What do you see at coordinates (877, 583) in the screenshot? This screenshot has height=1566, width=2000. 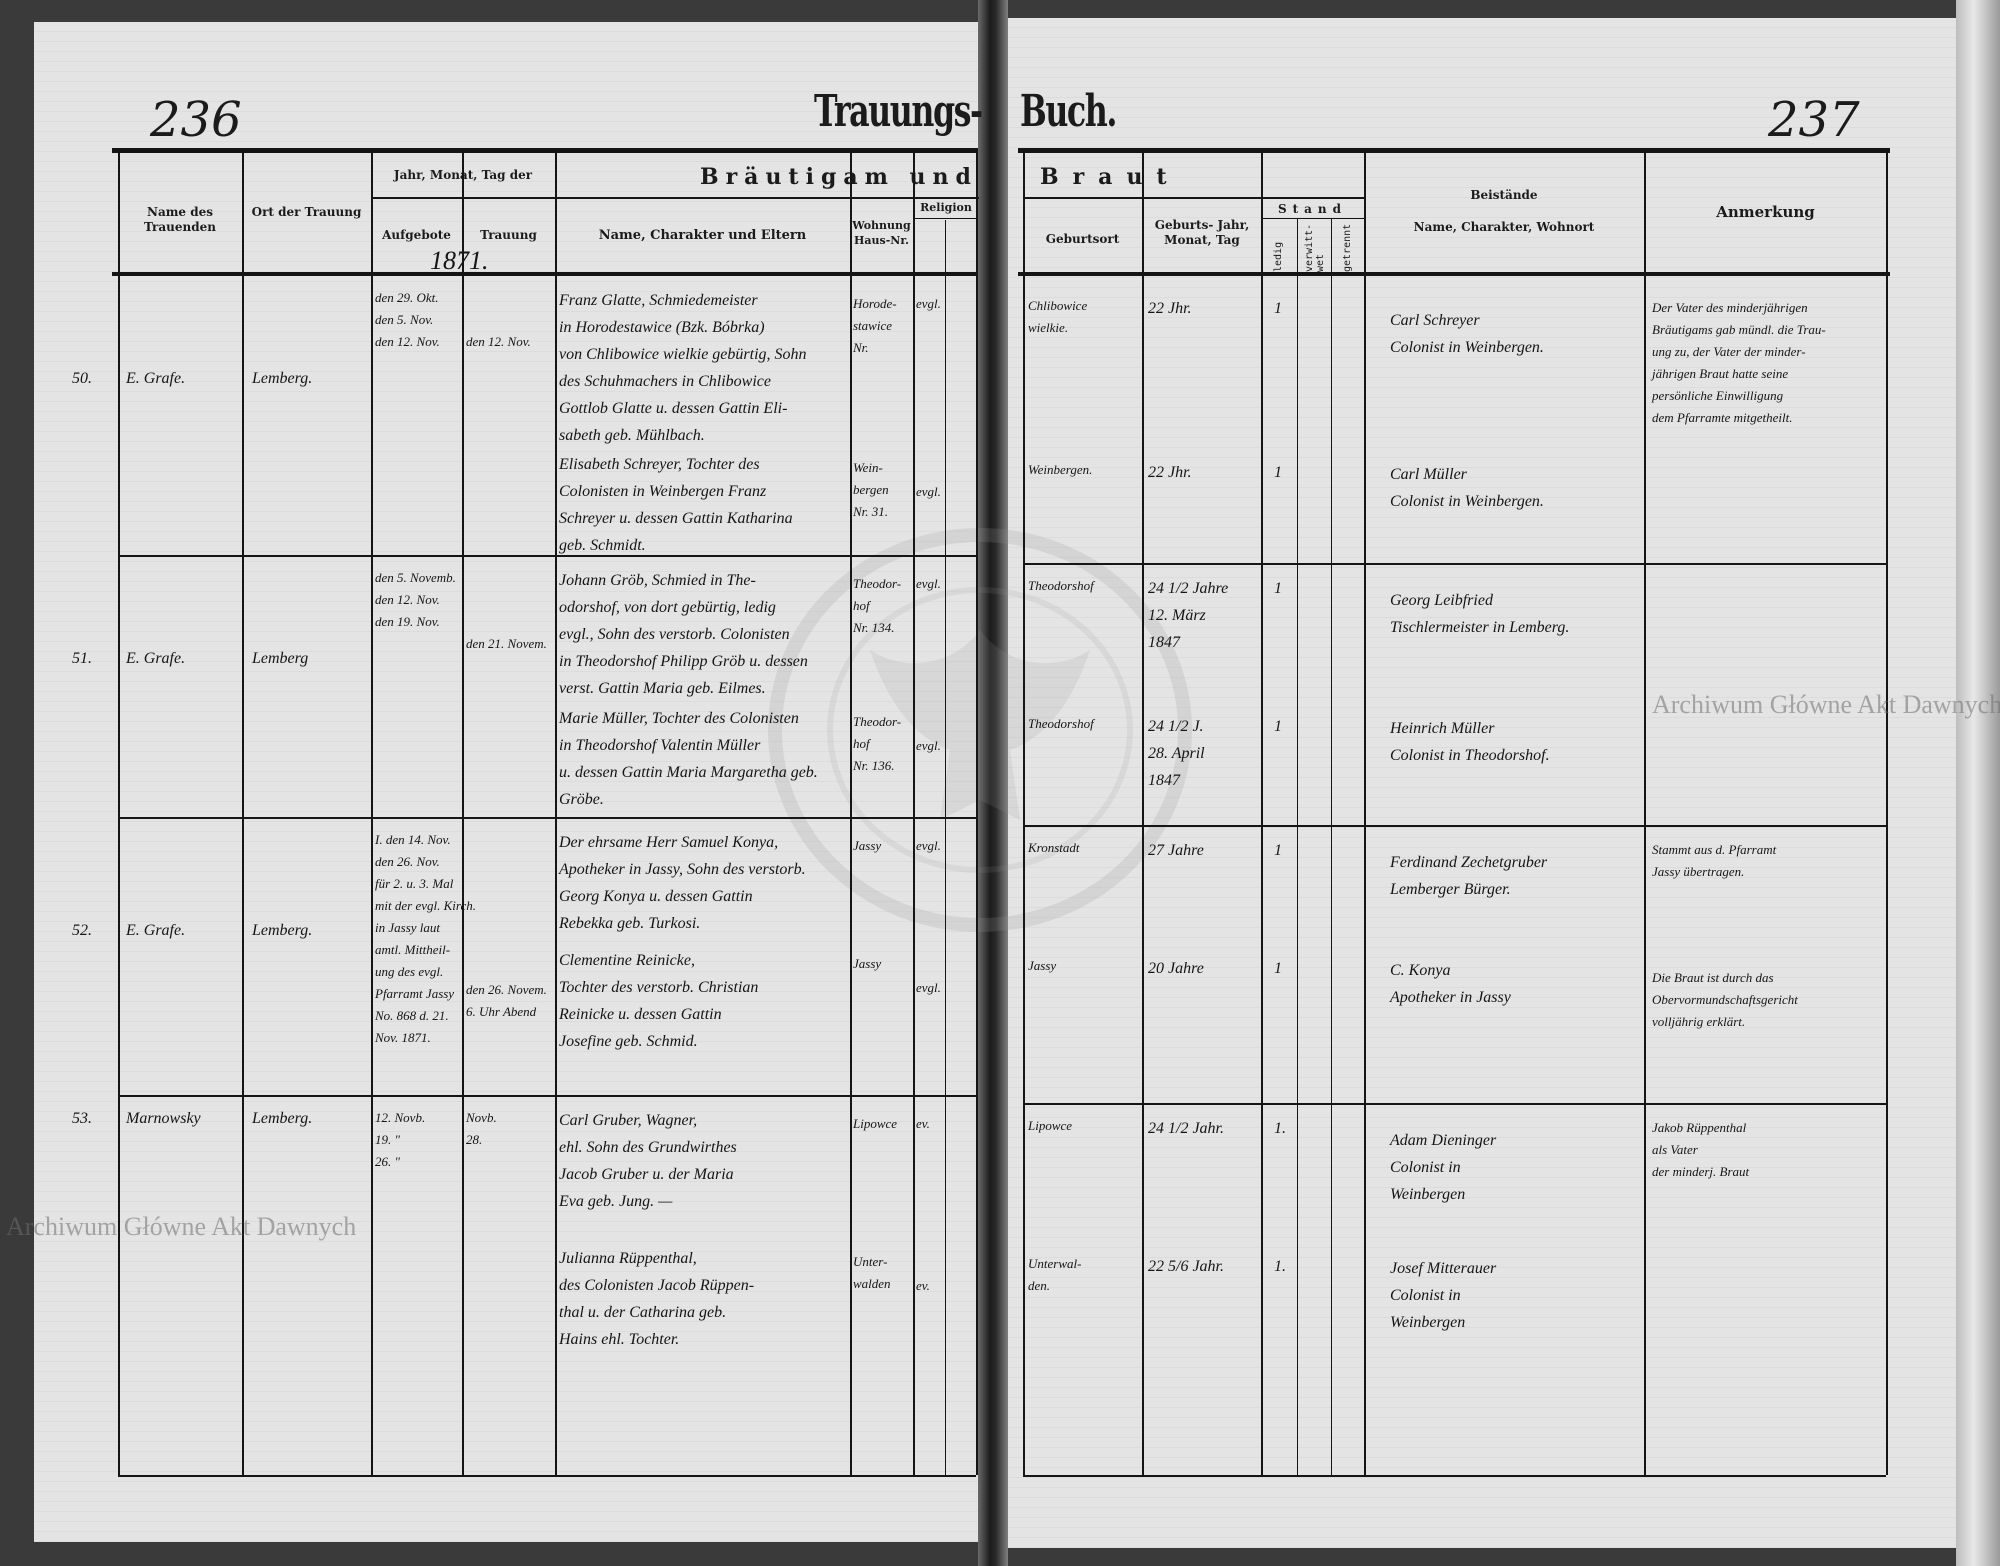 I see `groom-wohnung-line: Theodor-` at bounding box center [877, 583].